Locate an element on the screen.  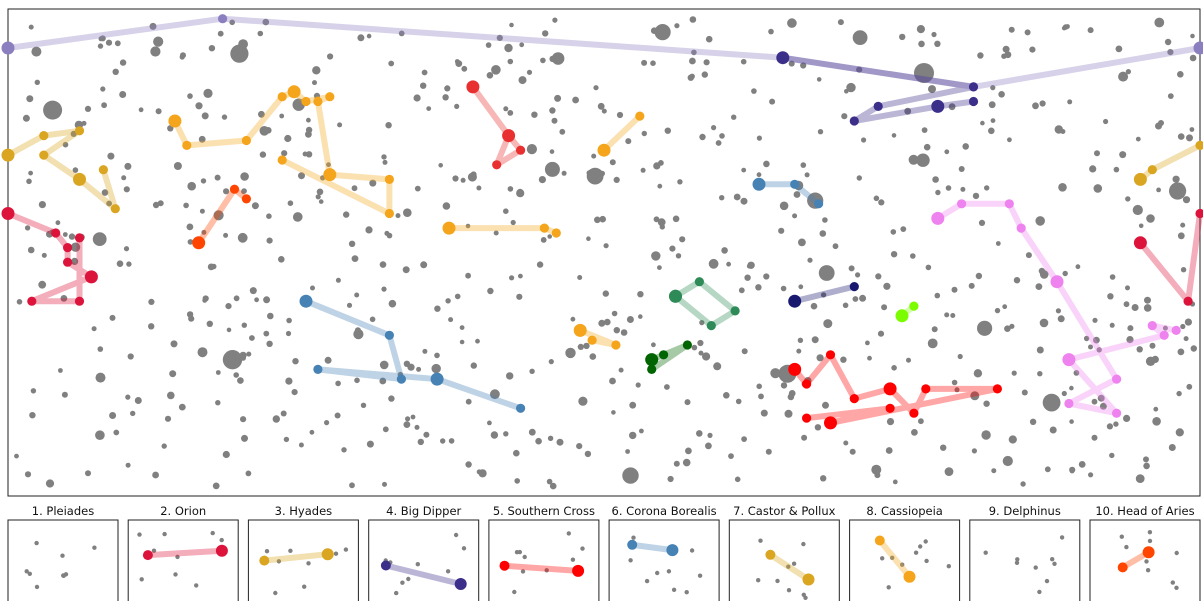
subplot-title: 4. Big Dipper is located at coordinates (423, 511).